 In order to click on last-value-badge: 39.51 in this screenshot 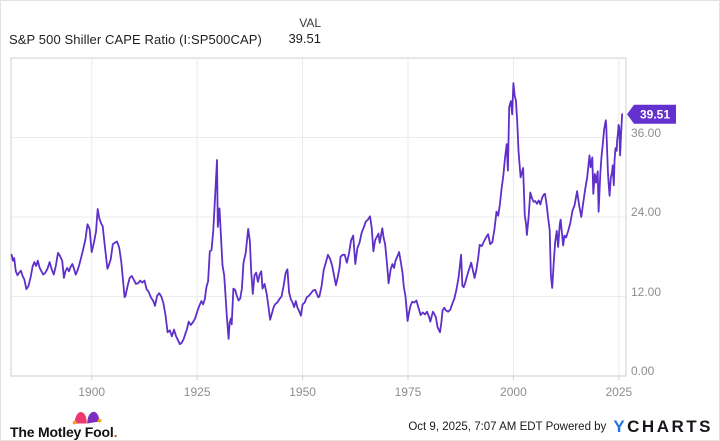, I will do `click(651, 114)`.